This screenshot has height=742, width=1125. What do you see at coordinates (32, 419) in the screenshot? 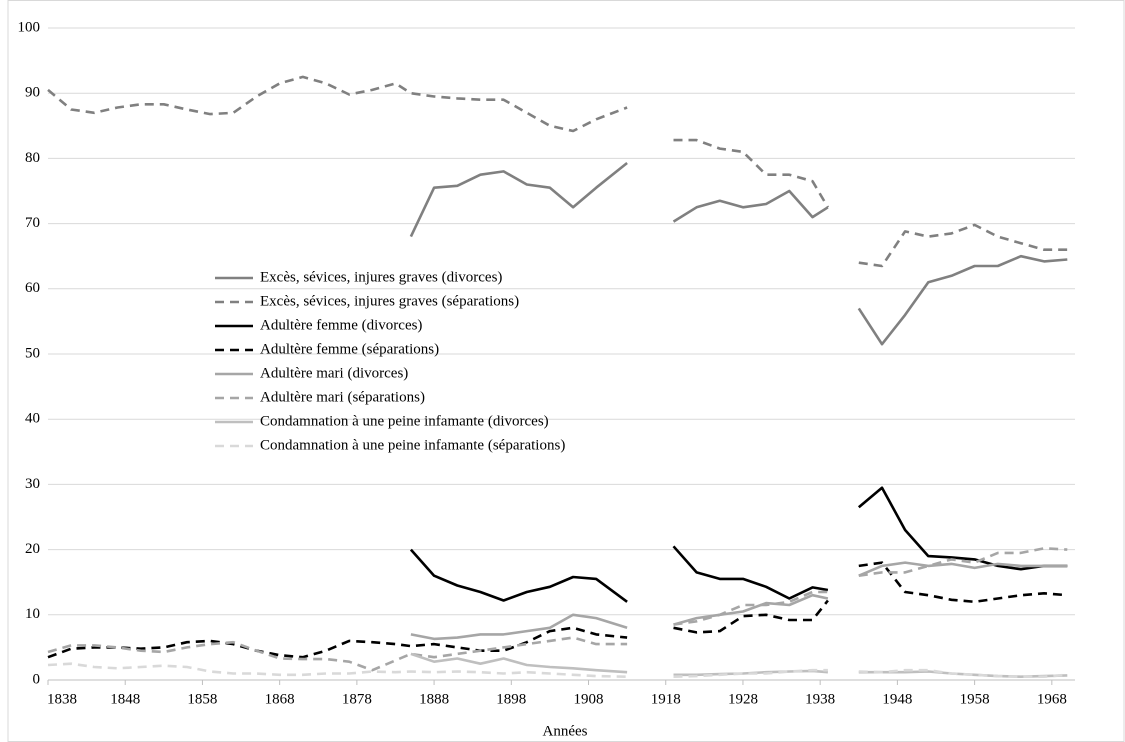
I see `y-tick-label: 40` at bounding box center [32, 419].